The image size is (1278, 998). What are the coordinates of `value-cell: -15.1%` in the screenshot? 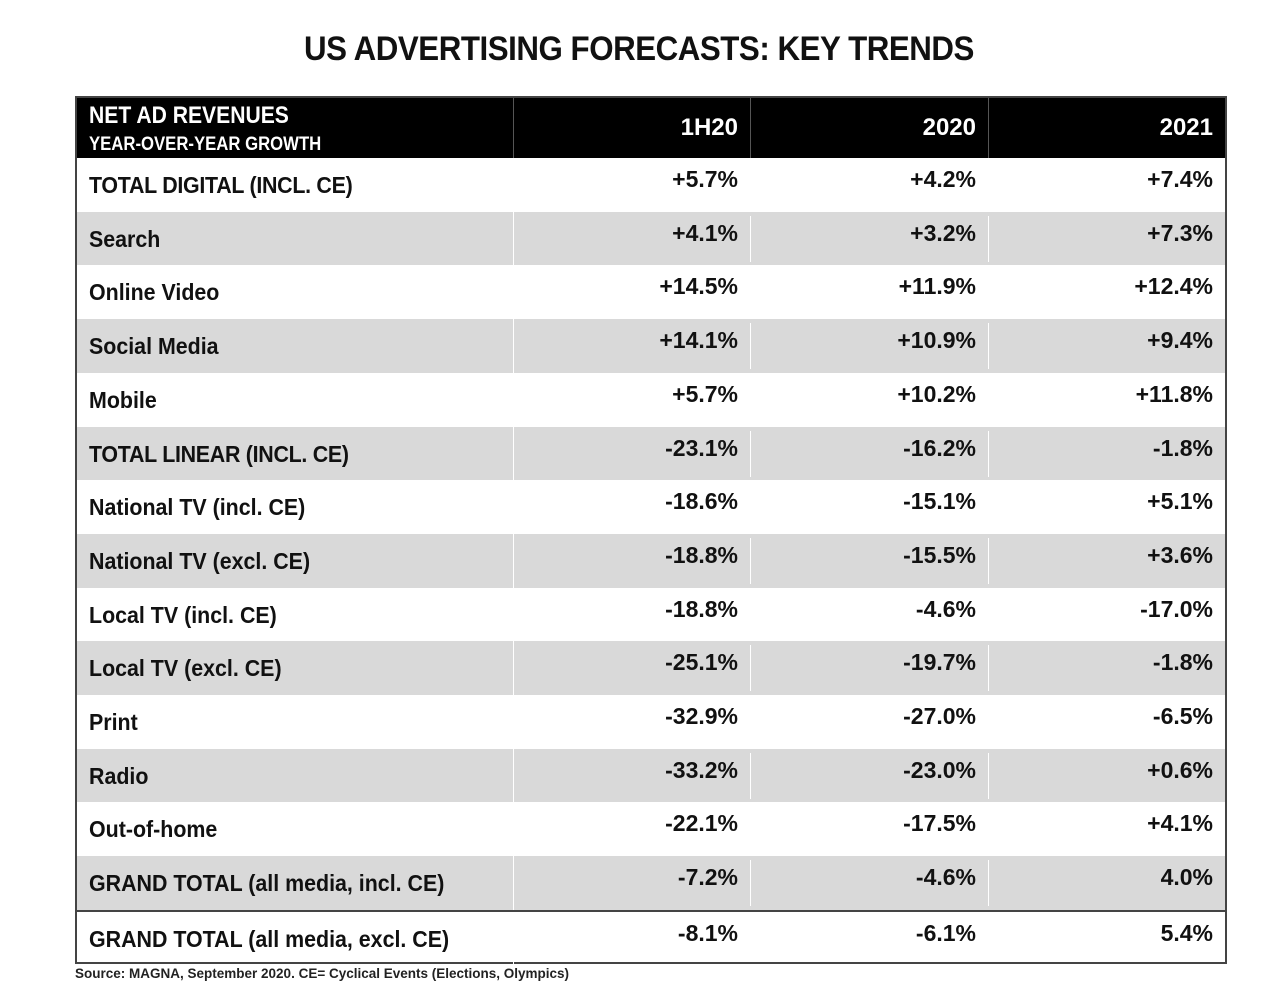 It's located at (870, 507).